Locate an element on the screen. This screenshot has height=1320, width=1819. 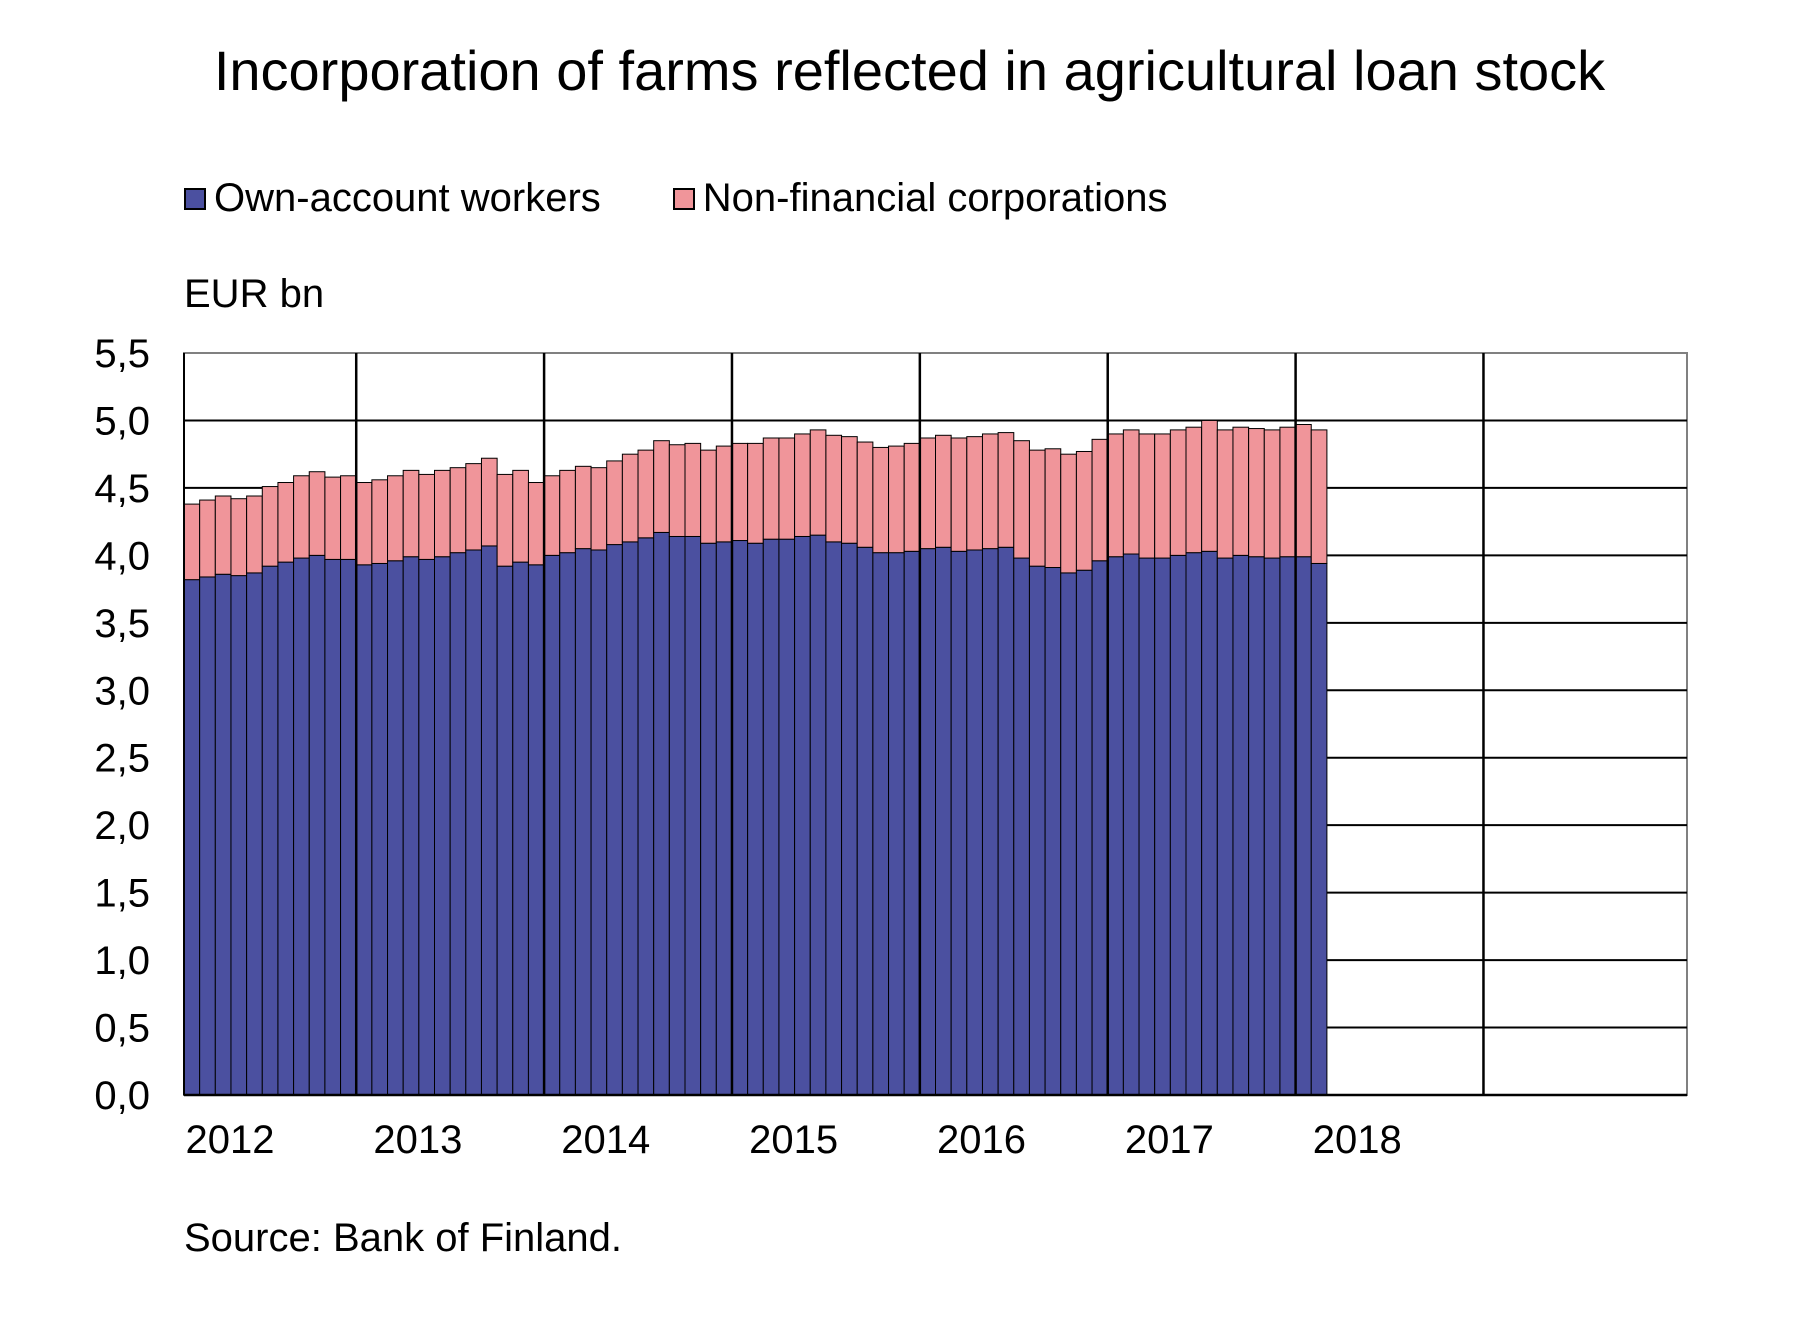
y-axis-unit-label: EUR bn is located at coordinates (254, 294).